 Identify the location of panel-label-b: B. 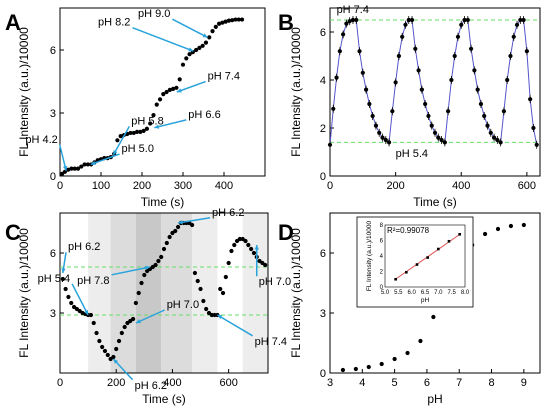
(286, 22).